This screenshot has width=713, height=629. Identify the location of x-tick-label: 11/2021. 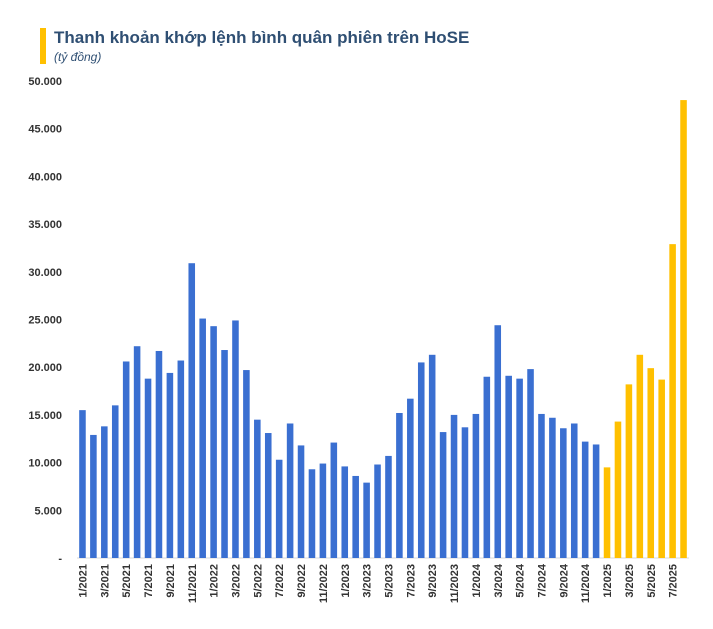
(193, 583).